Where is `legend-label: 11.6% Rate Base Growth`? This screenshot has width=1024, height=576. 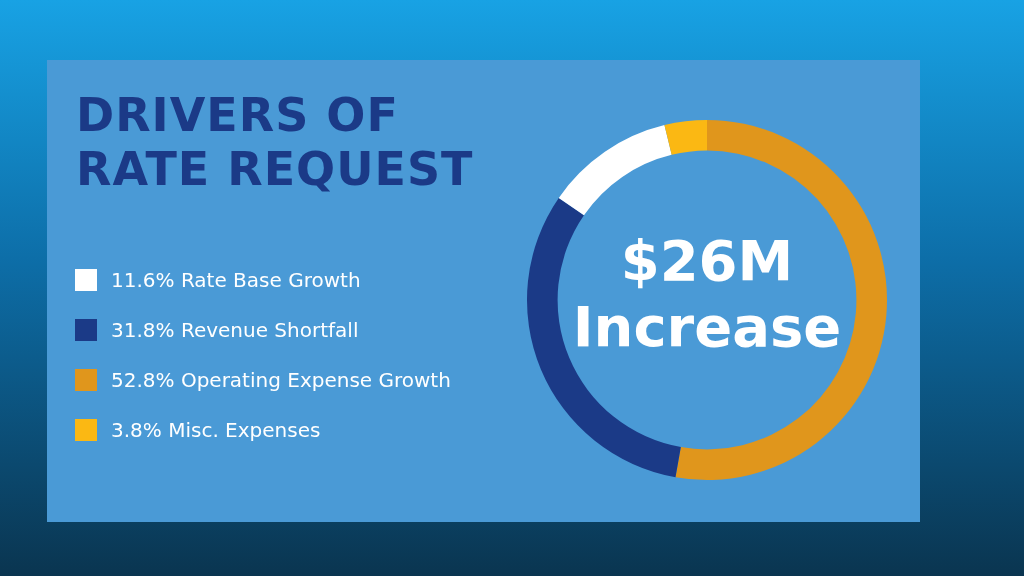
legend-label: 11.6% Rate Base Growth is located at coordinates (236, 280).